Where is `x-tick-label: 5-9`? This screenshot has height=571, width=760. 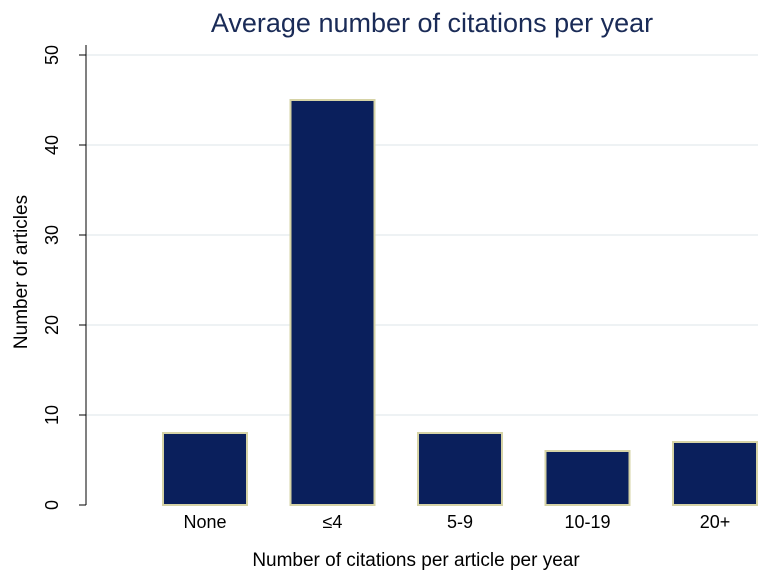 x-tick-label: 5-9 is located at coordinates (460, 522).